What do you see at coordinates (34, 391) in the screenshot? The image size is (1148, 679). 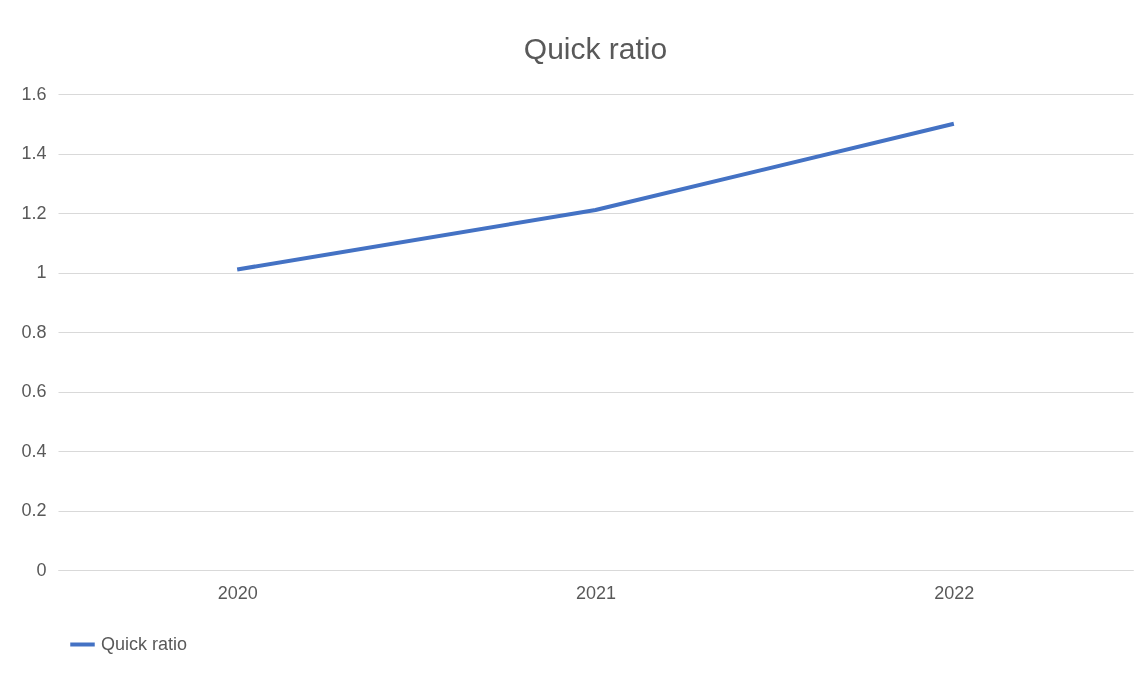 I see `y-tick-label: 0.6` at bounding box center [34, 391].